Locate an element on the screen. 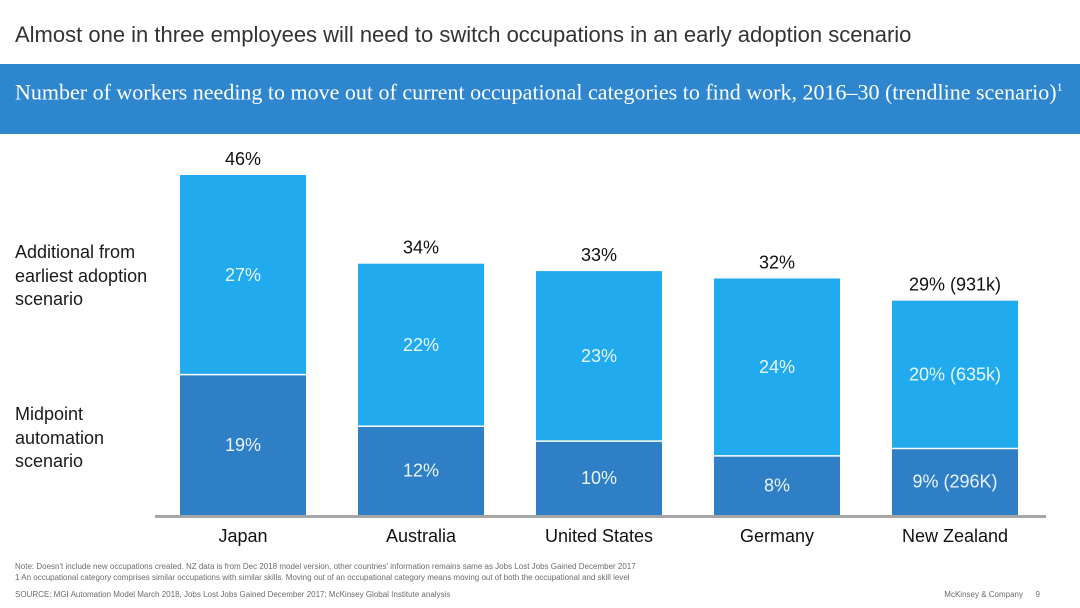  legend-label-midpoint-line-3: scenario is located at coordinates (49, 461).